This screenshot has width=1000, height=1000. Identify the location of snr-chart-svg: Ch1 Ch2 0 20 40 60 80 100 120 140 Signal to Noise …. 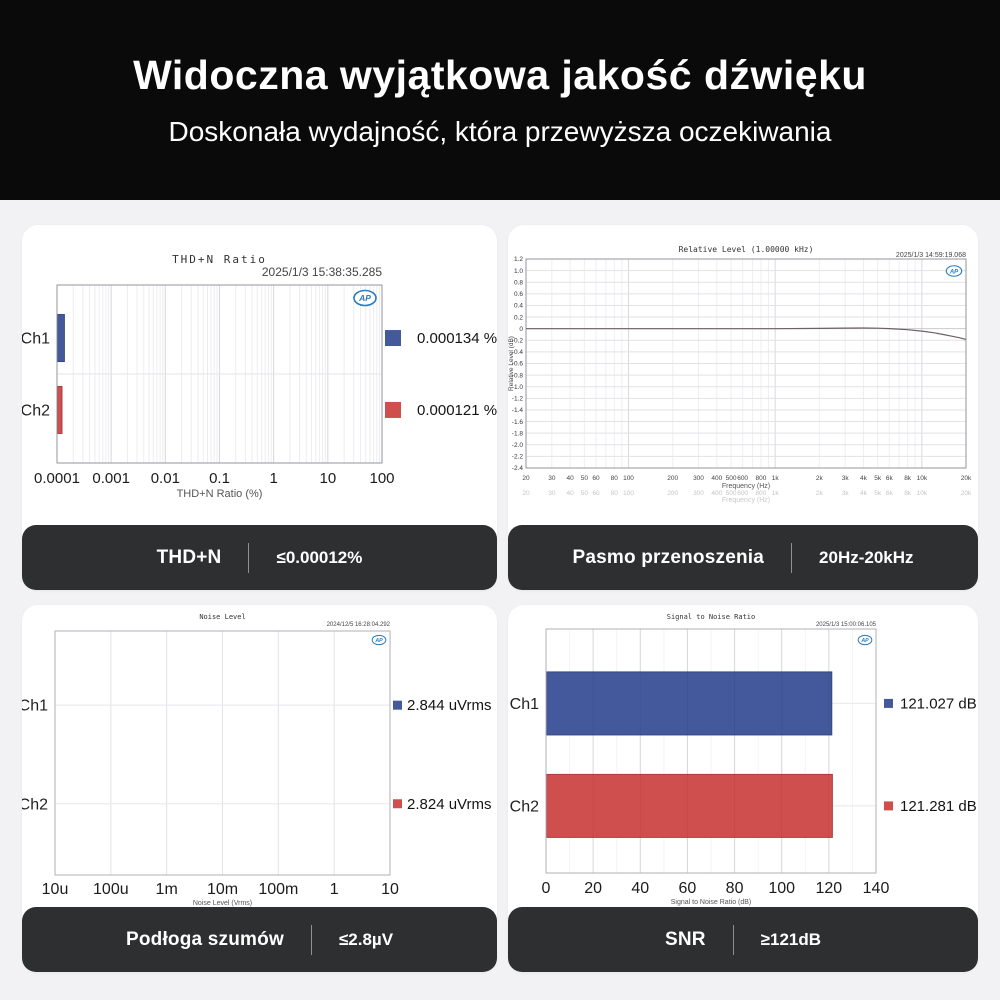
(743, 759).